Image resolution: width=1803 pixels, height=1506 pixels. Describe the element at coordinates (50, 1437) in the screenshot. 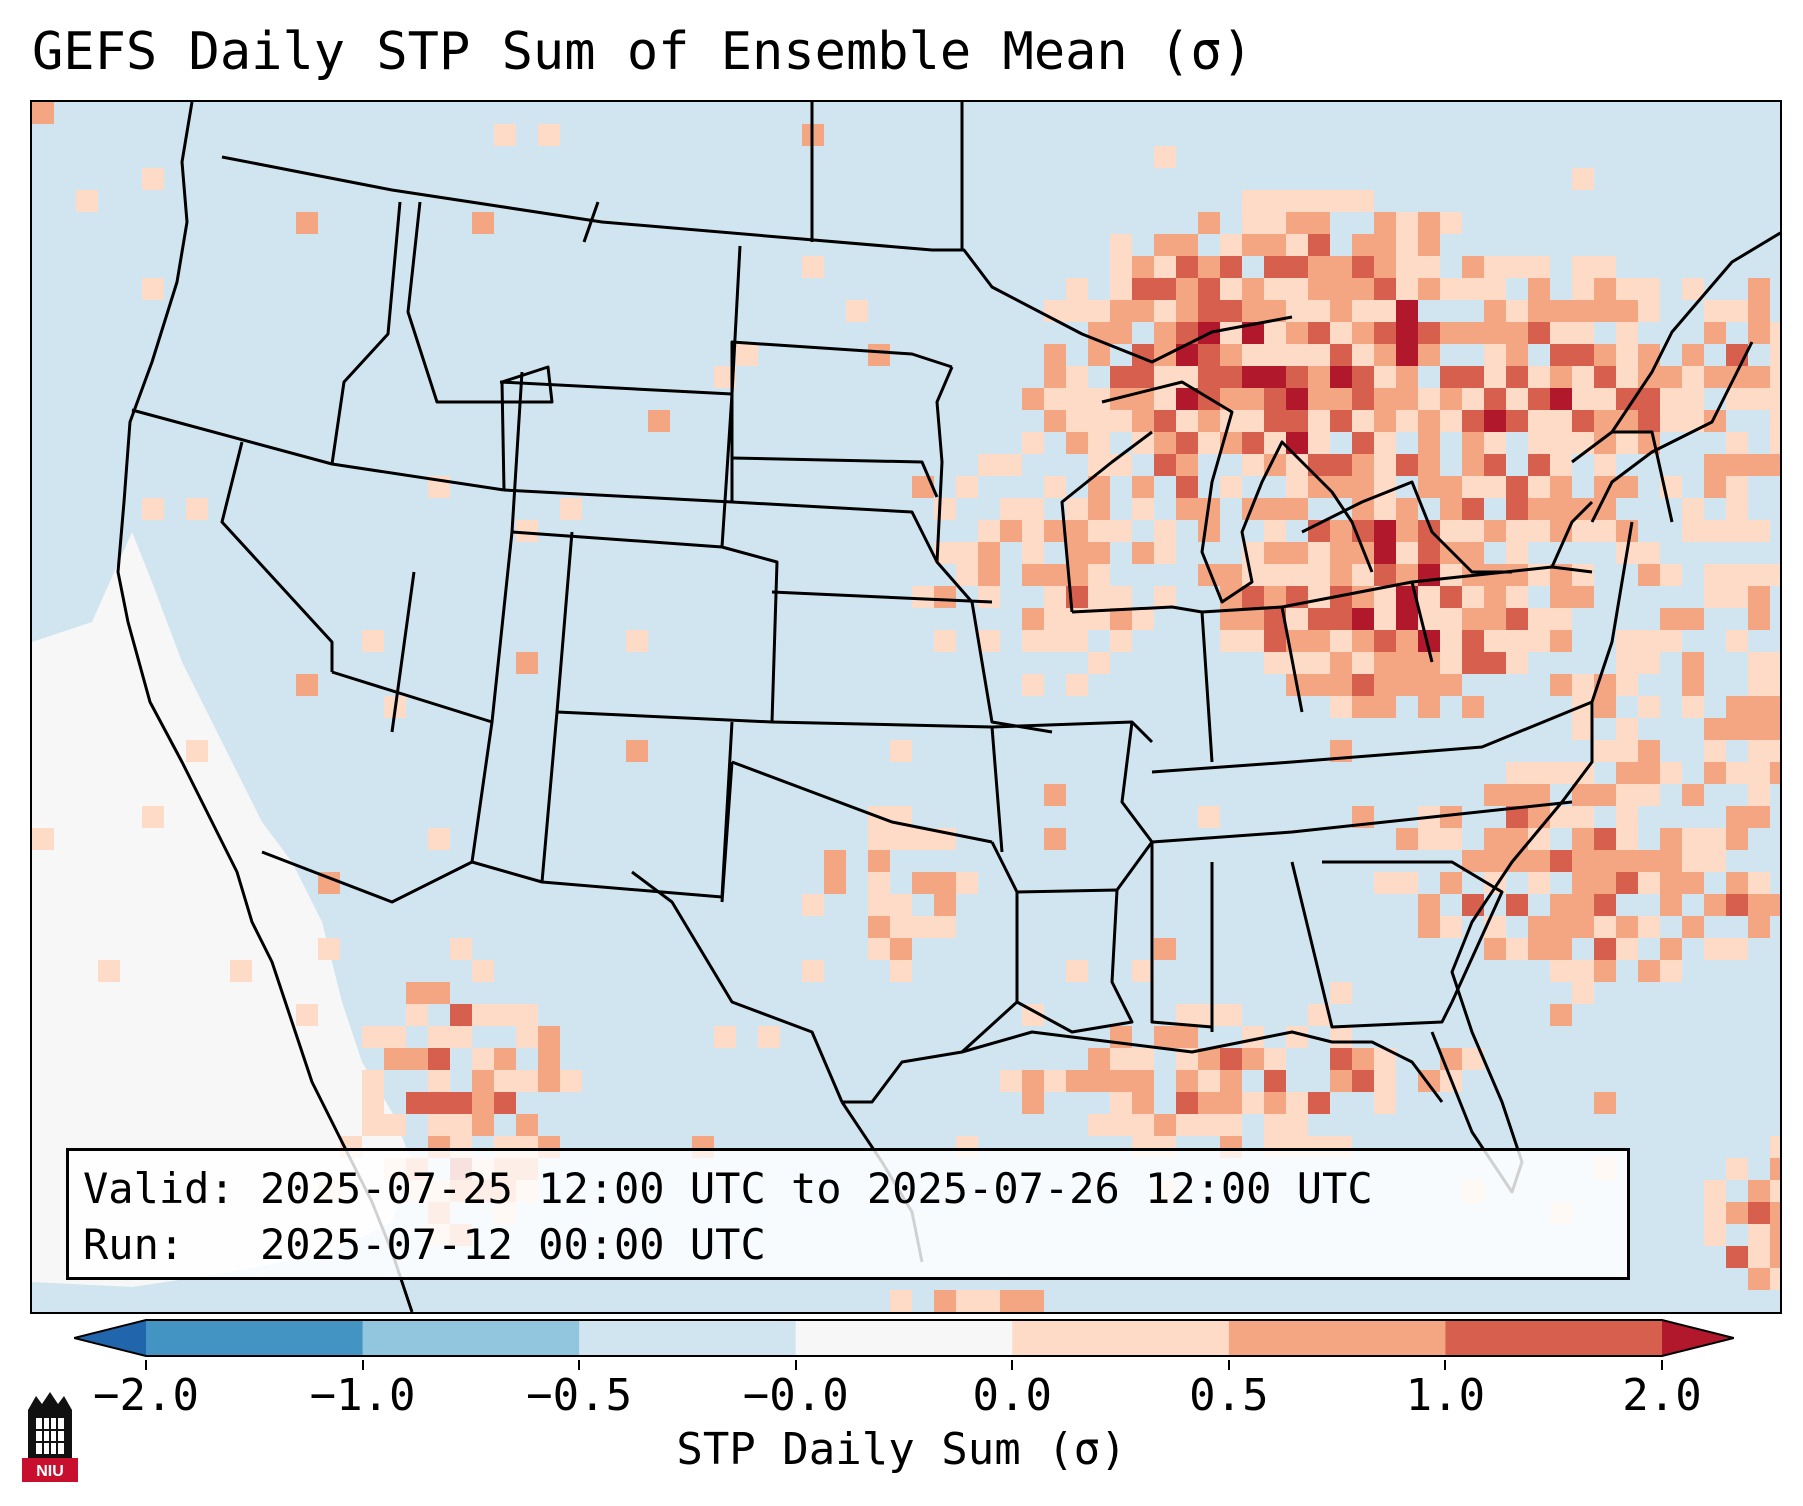

I see `niu-logo: NIU` at that location.